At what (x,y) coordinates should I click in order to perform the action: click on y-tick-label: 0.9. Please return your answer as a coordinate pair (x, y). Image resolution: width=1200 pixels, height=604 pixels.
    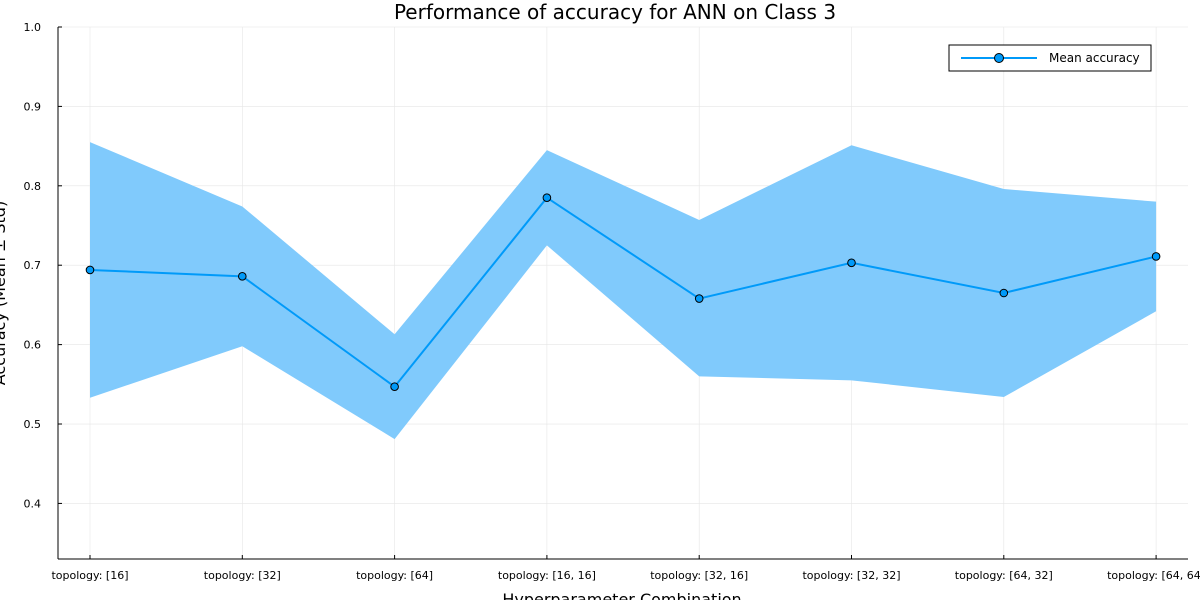
    Looking at the image, I should click on (33, 106).